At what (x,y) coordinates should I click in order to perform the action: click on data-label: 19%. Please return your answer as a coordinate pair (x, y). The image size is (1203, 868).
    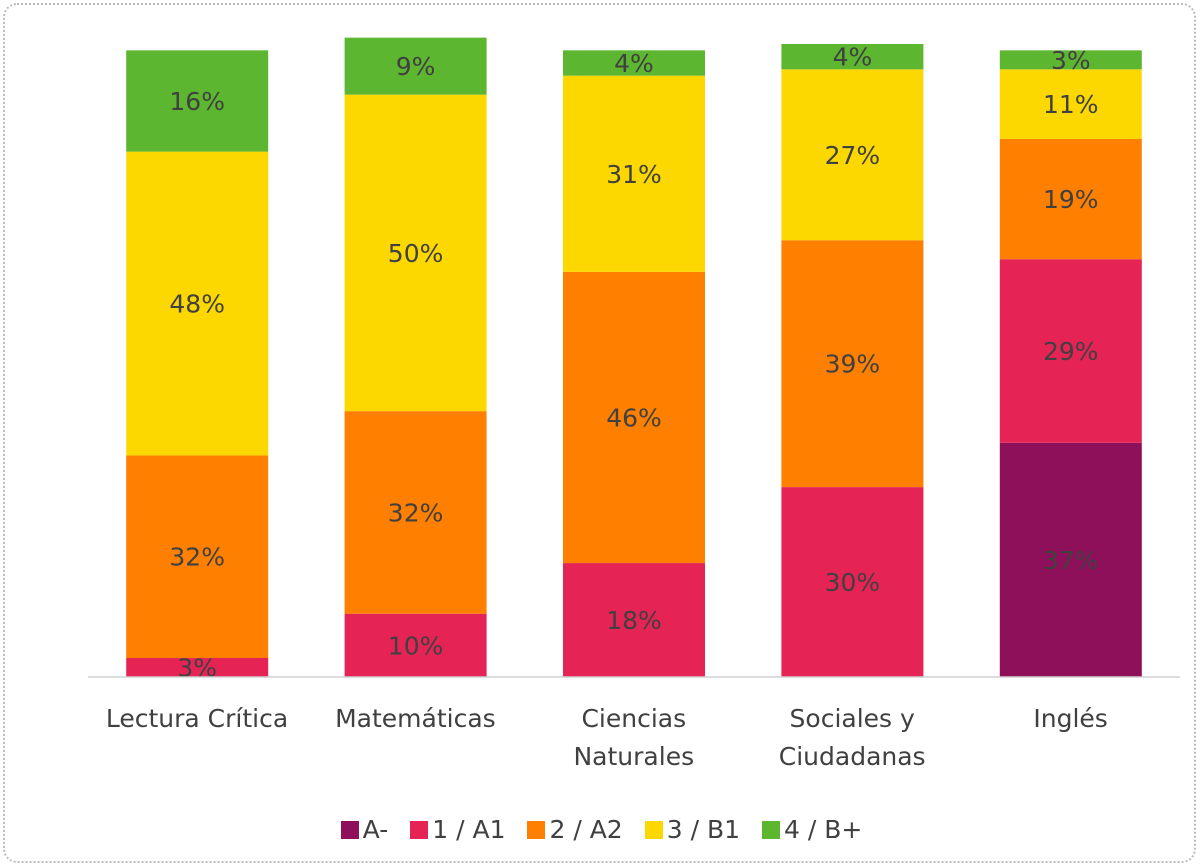
    Looking at the image, I should click on (1071, 199).